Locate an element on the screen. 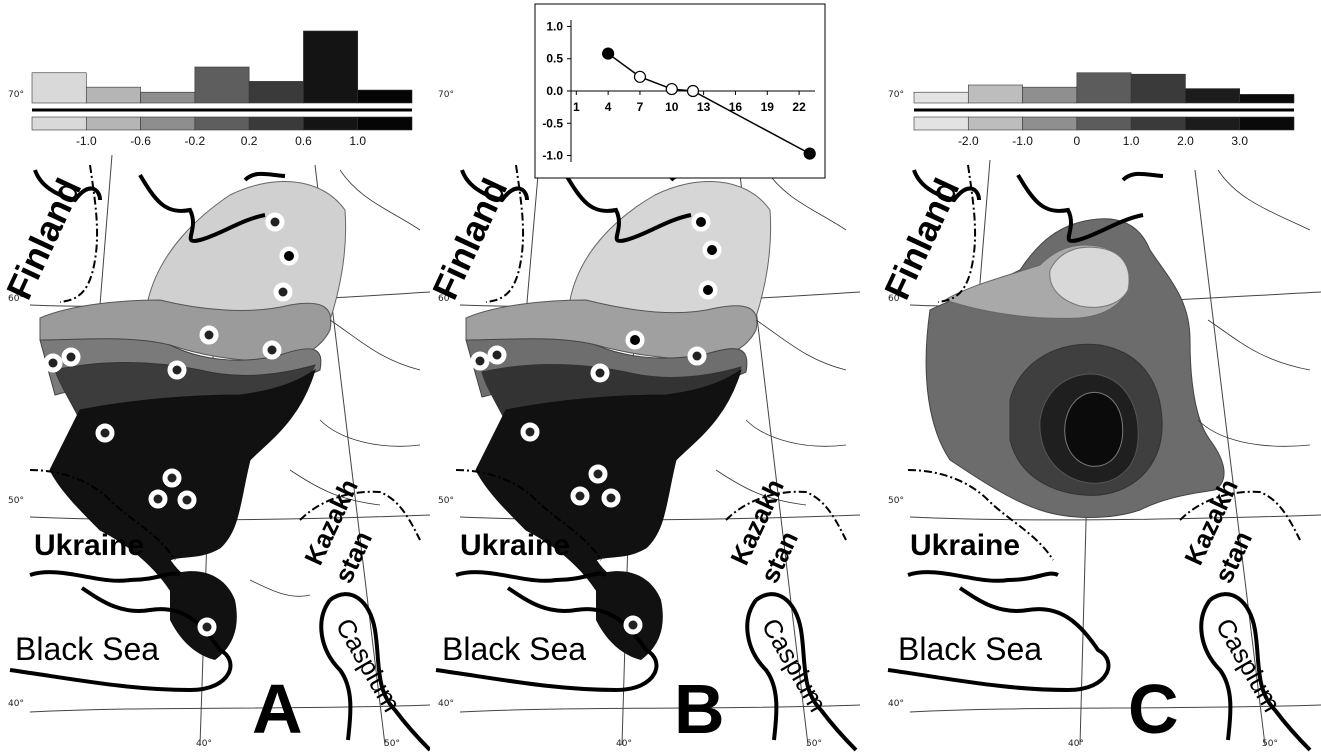 This screenshot has width=1321, height=753. legend-histogram-c: -2.0 -1.0 0 1.0 2.0 3.0 is located at coordinates (1104, 110).